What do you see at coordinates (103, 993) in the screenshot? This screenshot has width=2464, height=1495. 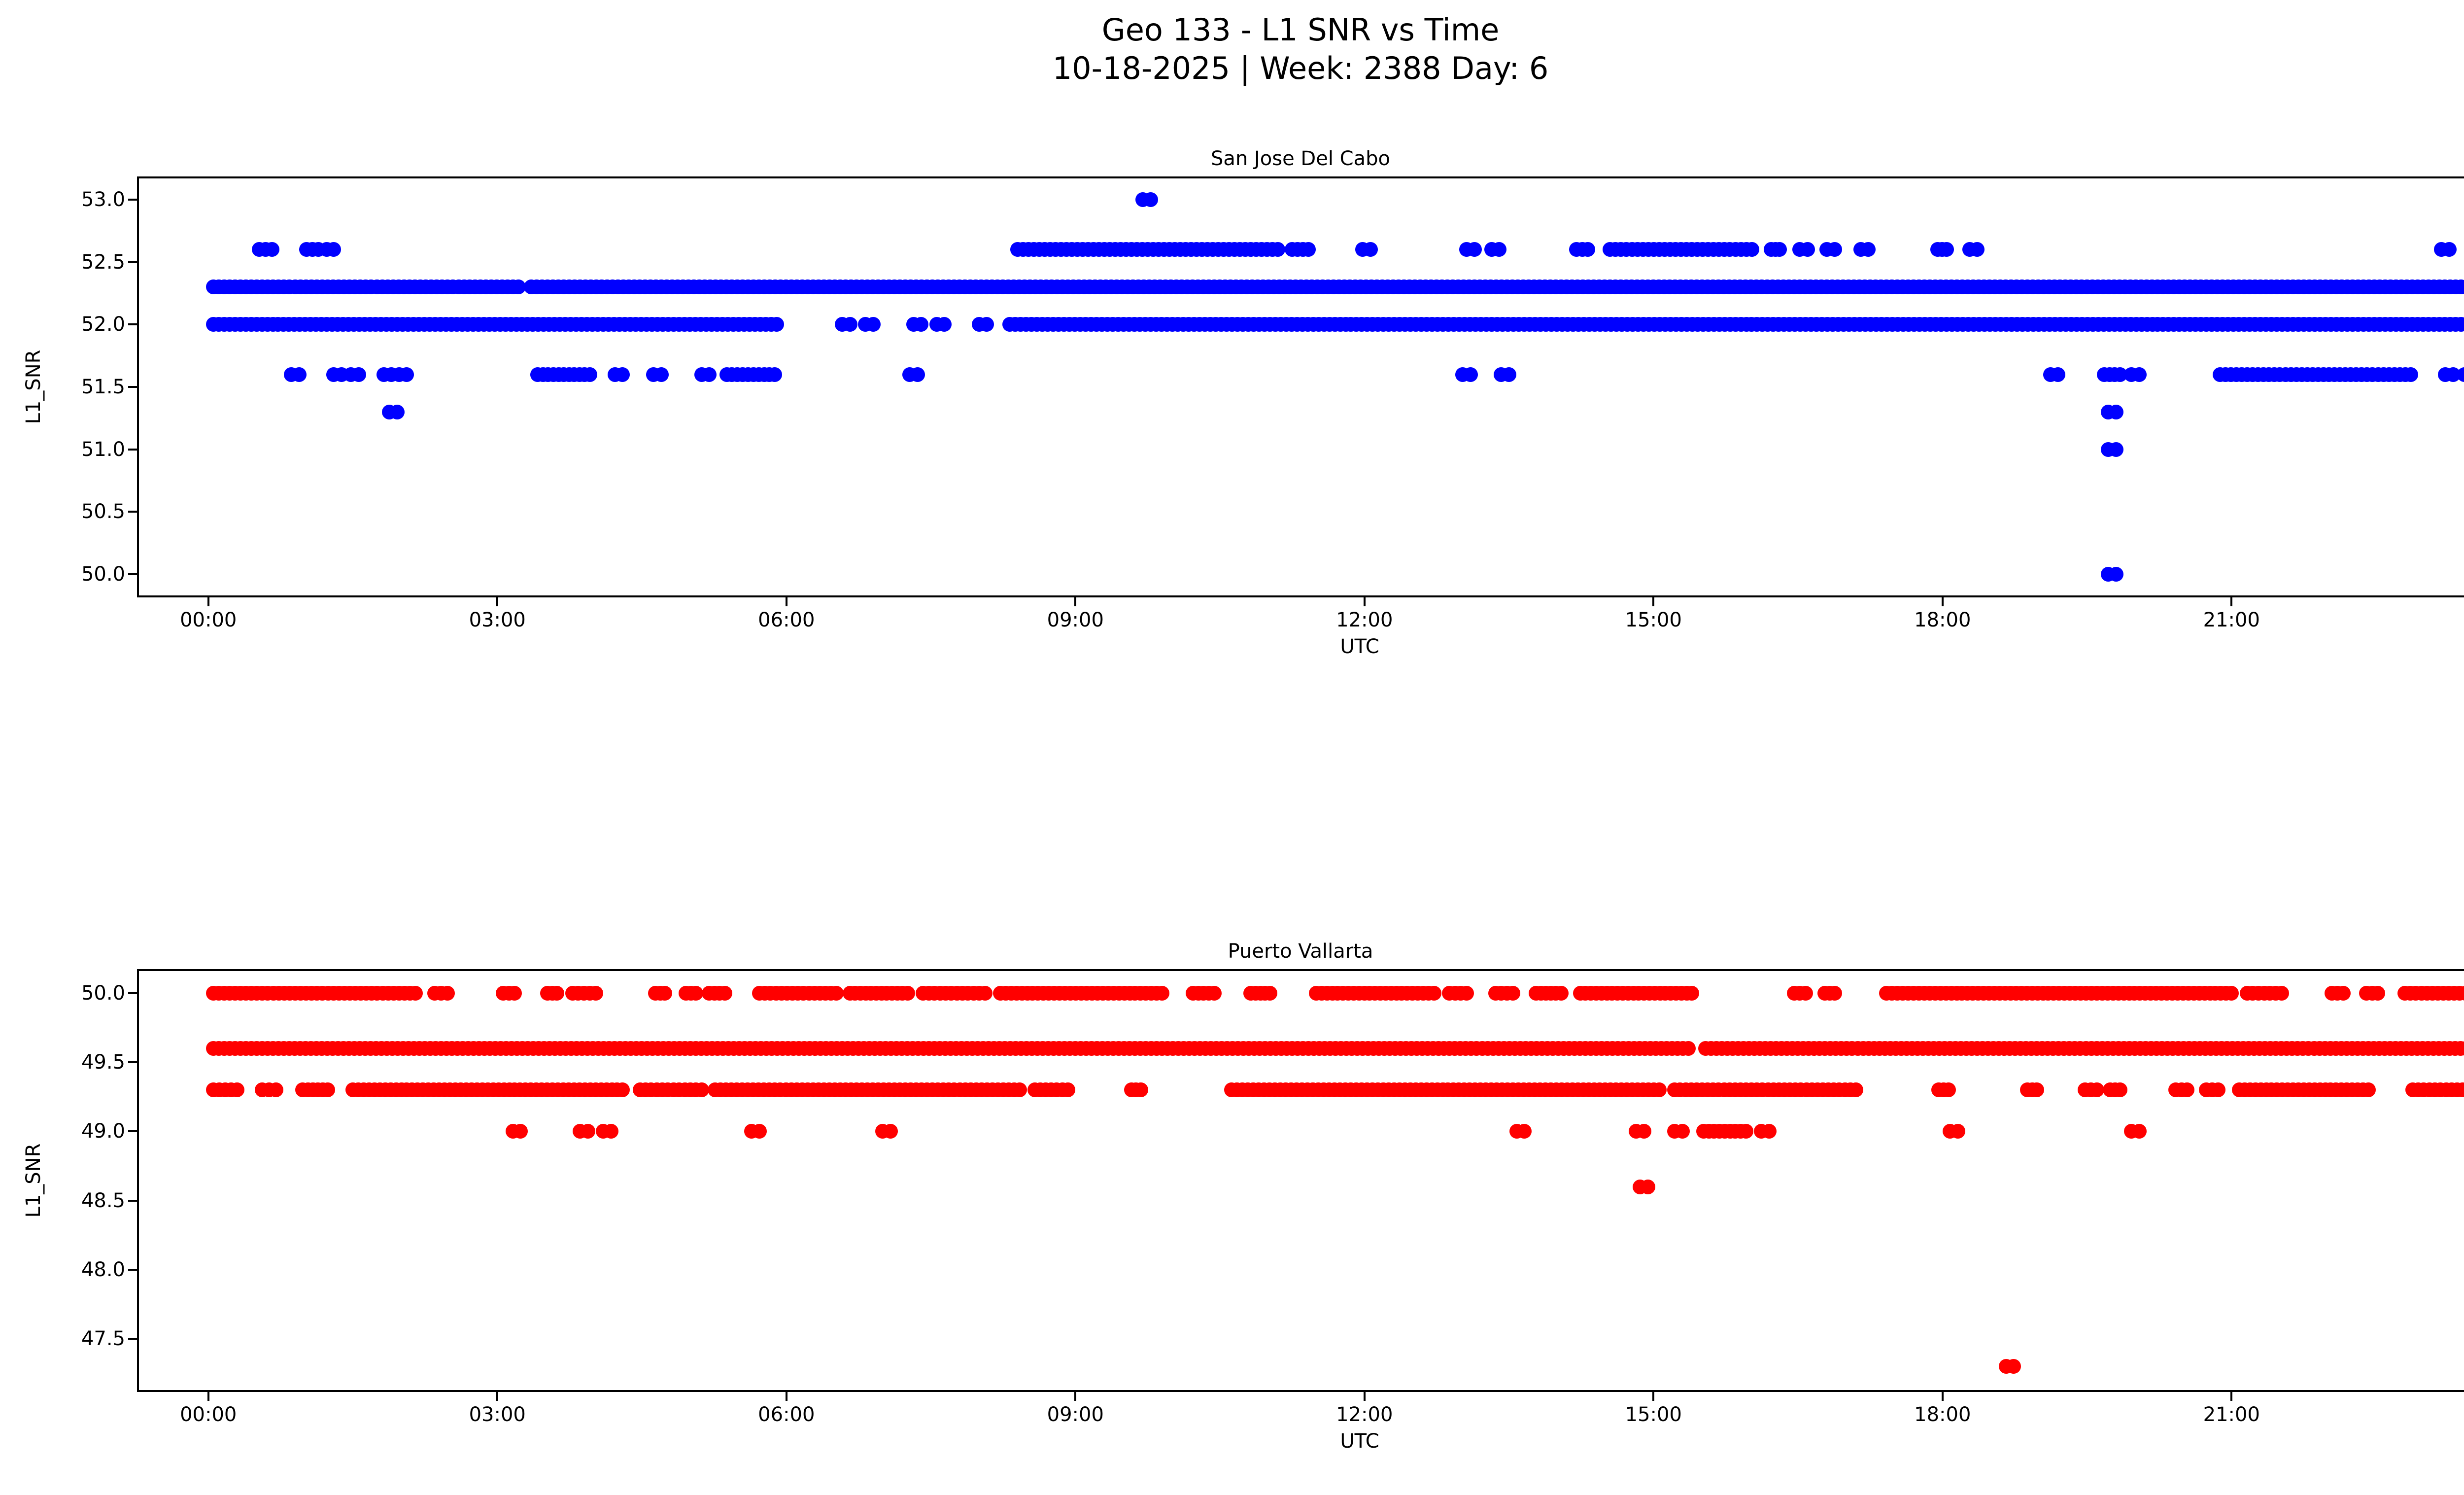 I see `y-axis-tick-label: 50.0` at bounding box center [103, 993].